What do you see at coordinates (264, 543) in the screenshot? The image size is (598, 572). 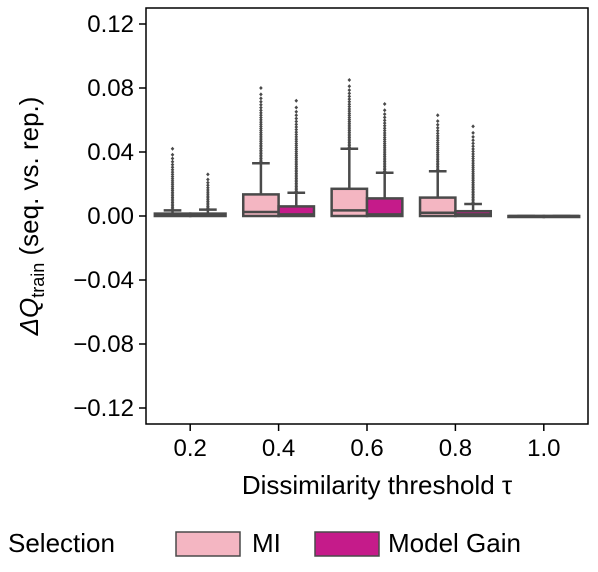 I see `legend: Selection MI Model Gain` at bounding box center [264, 543].